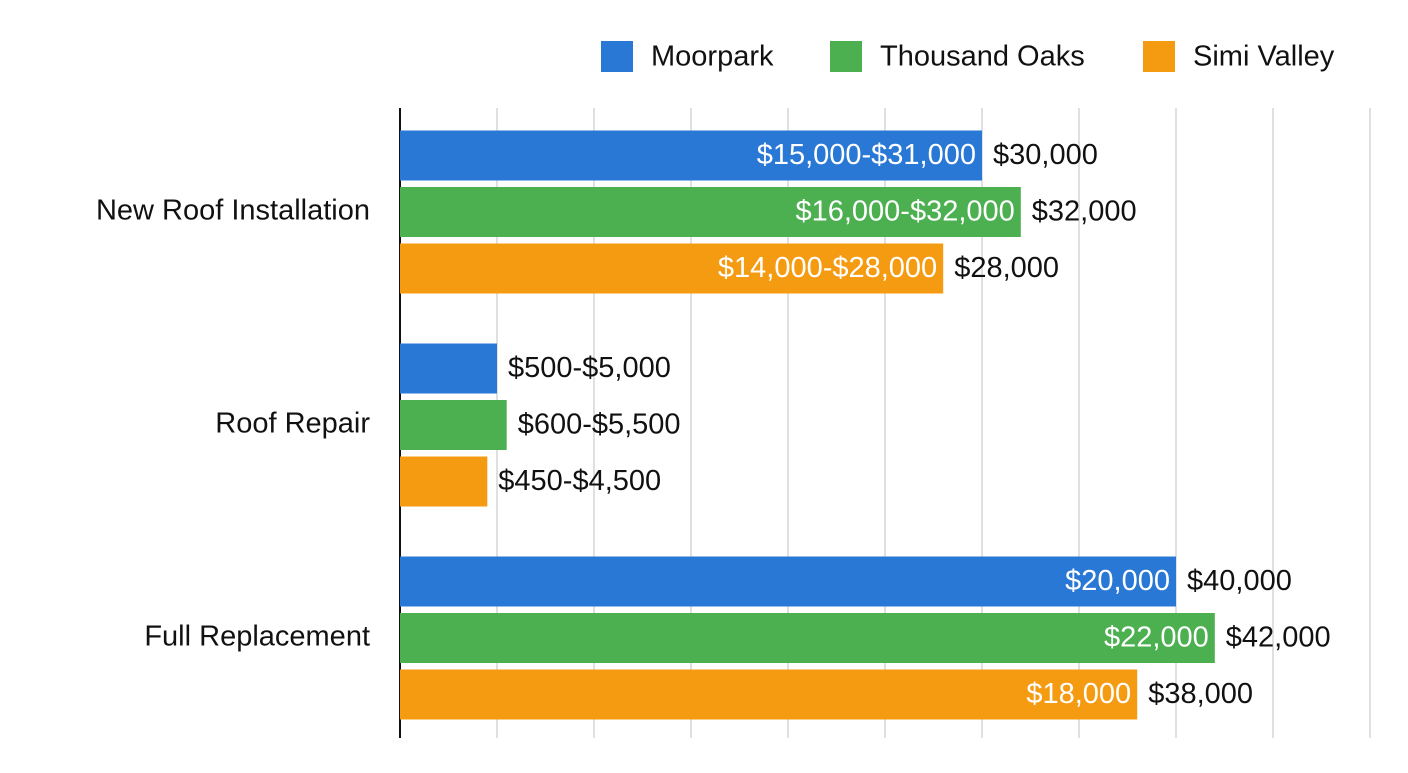 The height and width of the screenshot is (773, 1408). What do you see at coordinates (1156, 638) in the screenshot?
I see `inner-label: $22,000` at bounding box center [1156, 638].